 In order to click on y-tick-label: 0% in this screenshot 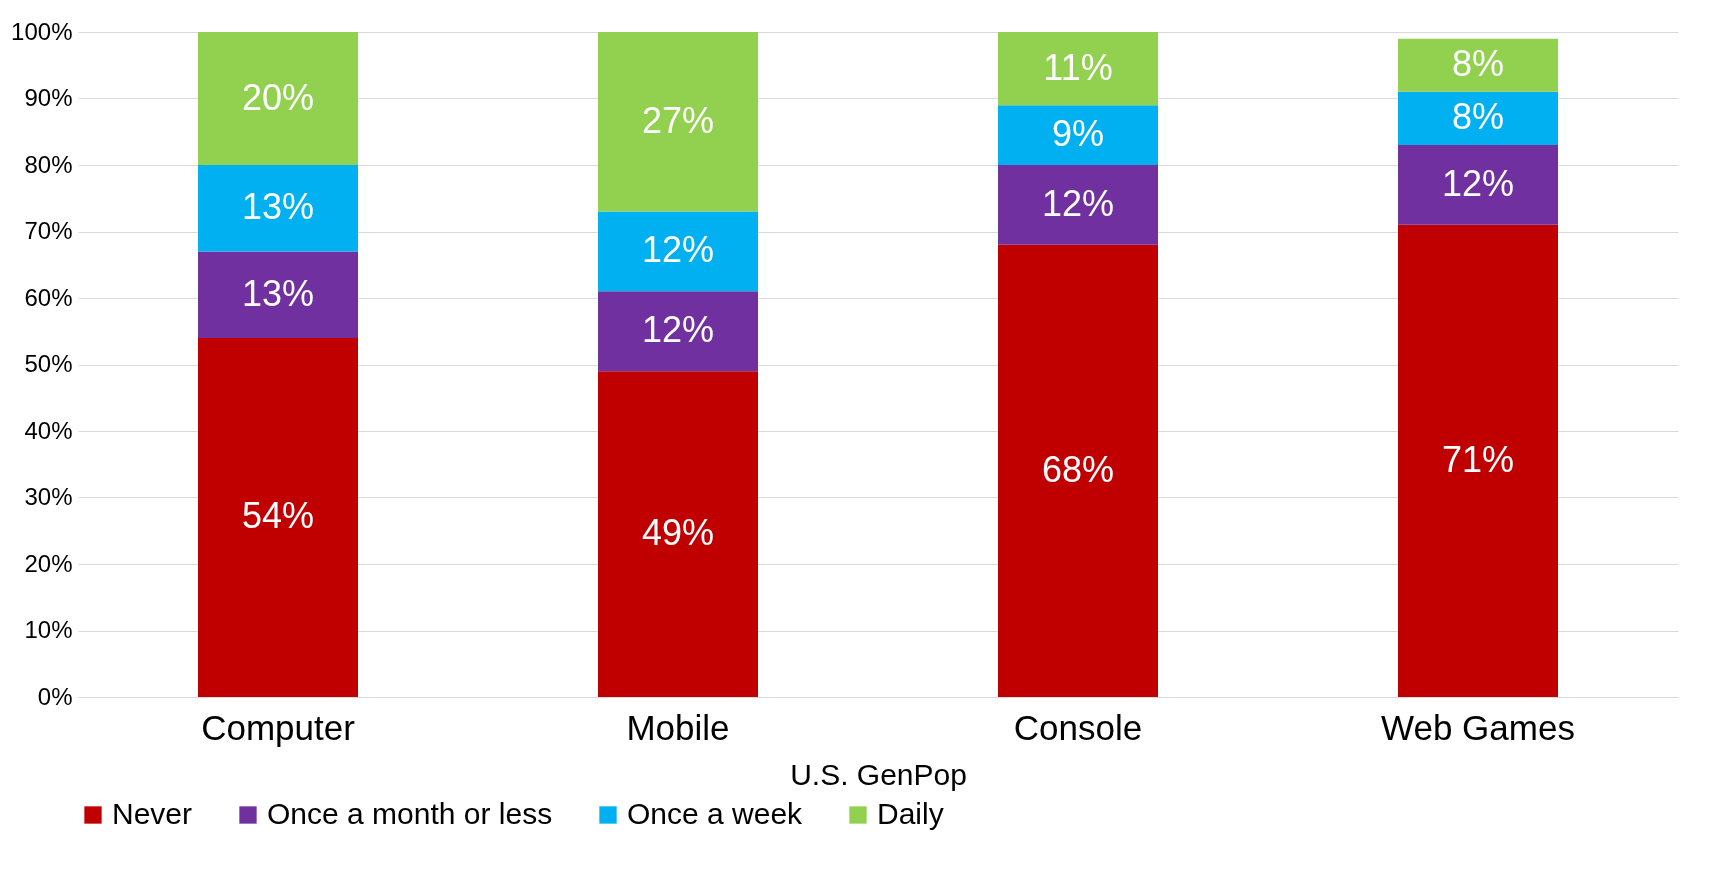, I will do `click(55, 696)`.